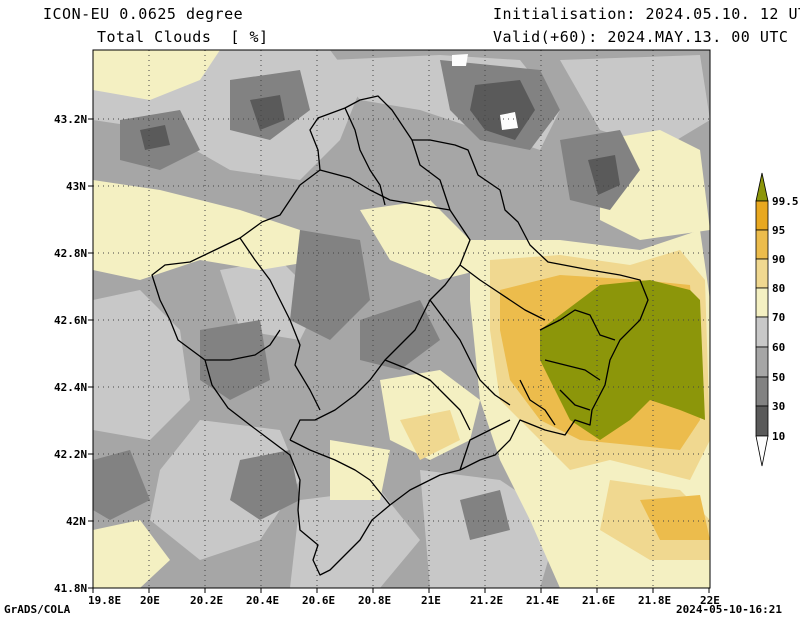  What do you see at coordinates (542, 600) in the screenshot?
I see `lon-tick-label: 21.4E` at bounding box center [542, 600].